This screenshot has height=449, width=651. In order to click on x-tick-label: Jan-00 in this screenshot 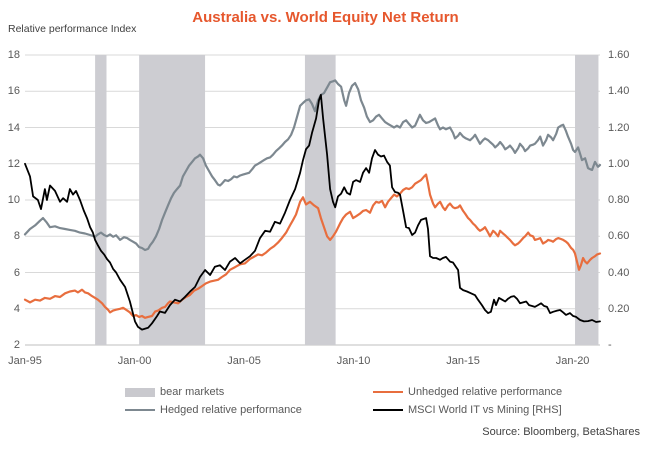, I will do `click(134, 361)`.